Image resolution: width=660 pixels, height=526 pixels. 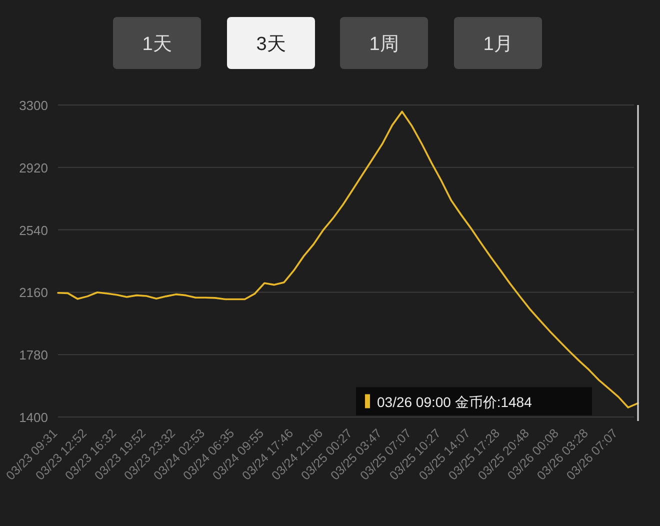 What do you see at coordinates (33, 292) in the screenshot?
I see `y-tick-label: 2160` at bounding box center [33, 292].